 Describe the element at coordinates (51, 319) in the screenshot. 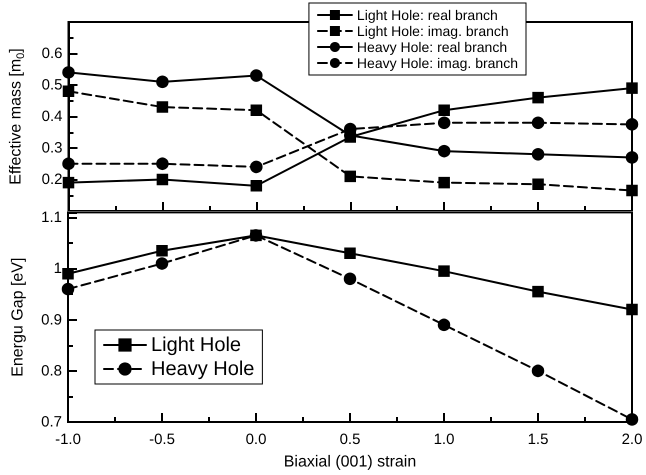

I see `y-tick-label: 0.9` at that location.